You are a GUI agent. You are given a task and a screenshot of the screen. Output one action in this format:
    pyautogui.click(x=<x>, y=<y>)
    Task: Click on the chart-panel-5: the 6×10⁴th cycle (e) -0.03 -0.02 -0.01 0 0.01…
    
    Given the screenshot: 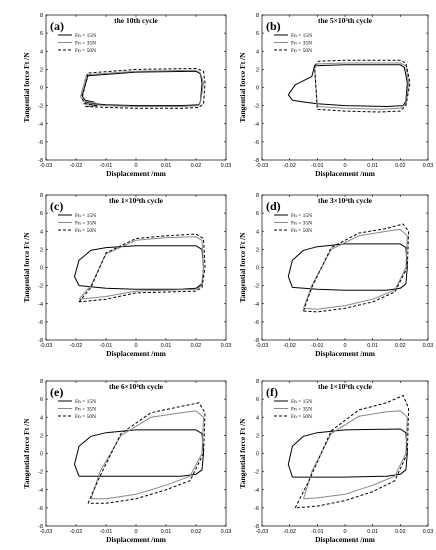 What is the action you would take?
    pyautogui.click(x=126, y=461)
    